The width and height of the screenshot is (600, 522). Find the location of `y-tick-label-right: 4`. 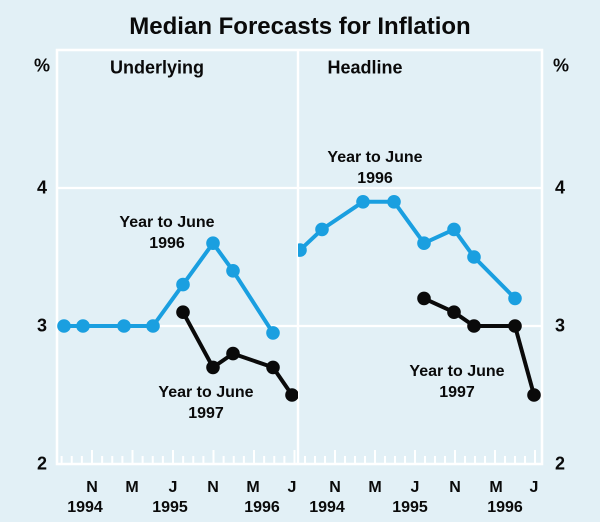

y-tick-label-right: 4 is located at coordinates (560, 187).